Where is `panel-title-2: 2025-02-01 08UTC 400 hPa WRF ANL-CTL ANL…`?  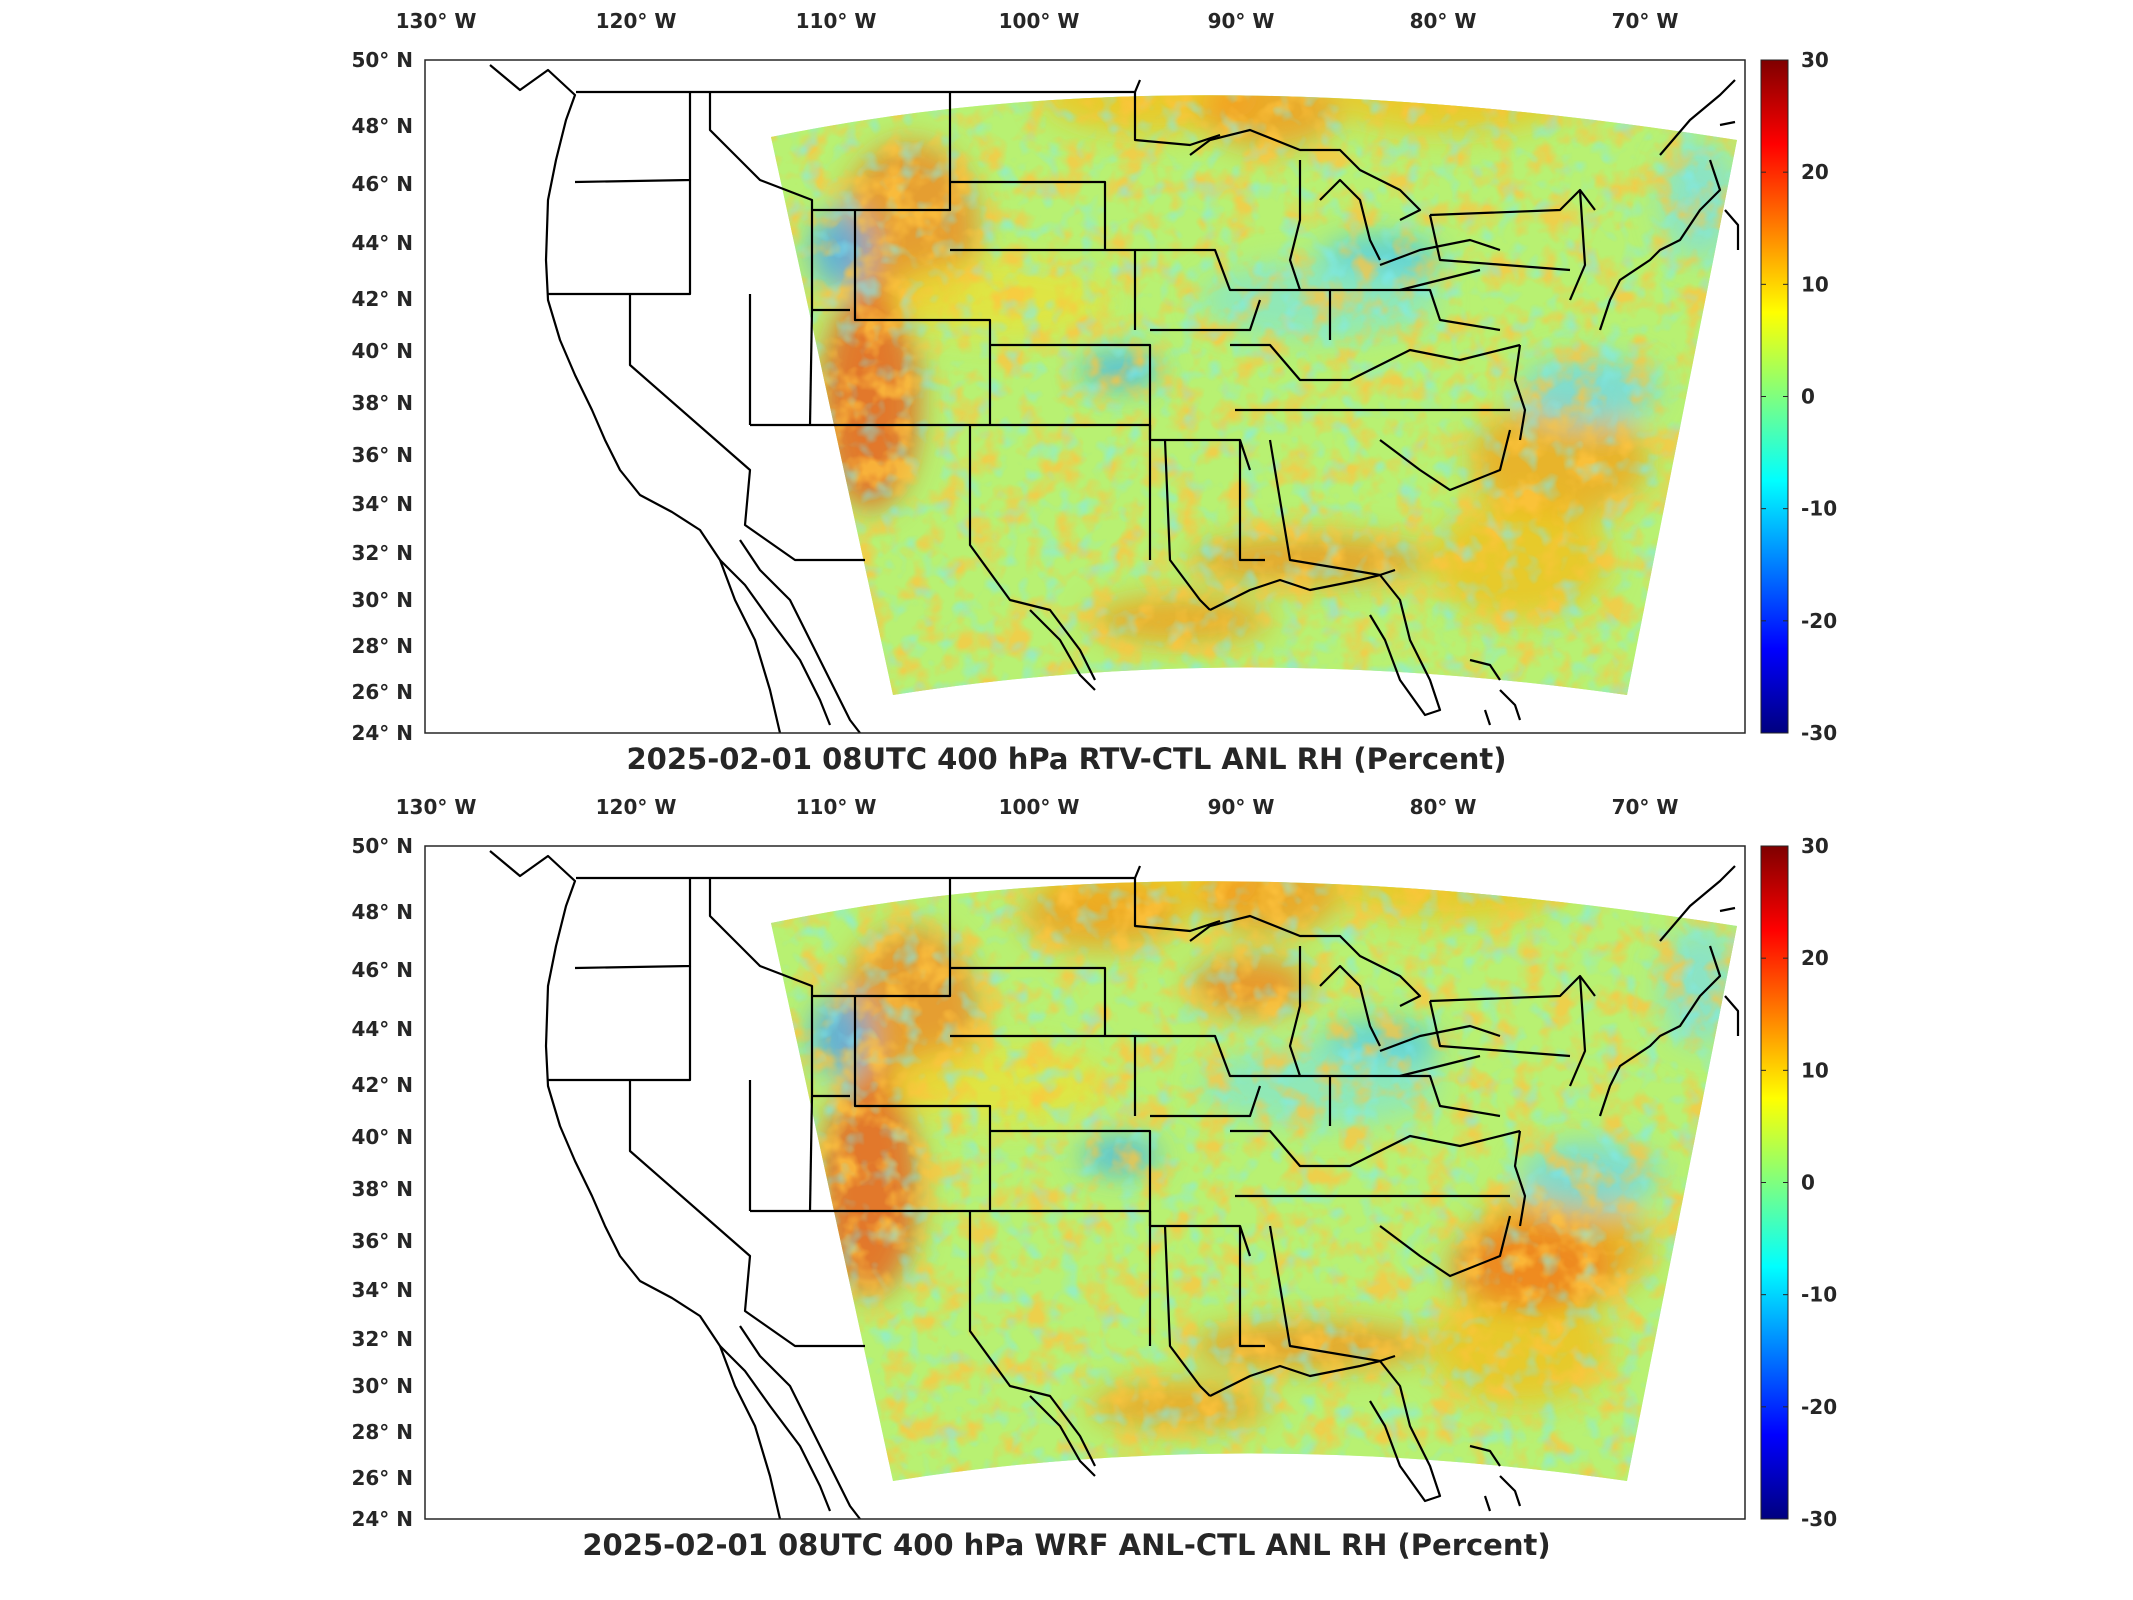
panel-title-2: 2025-02-01 08UTC 400 hPa WRF ANL-CTL ANL… is located at coordinates (1066, 1545).